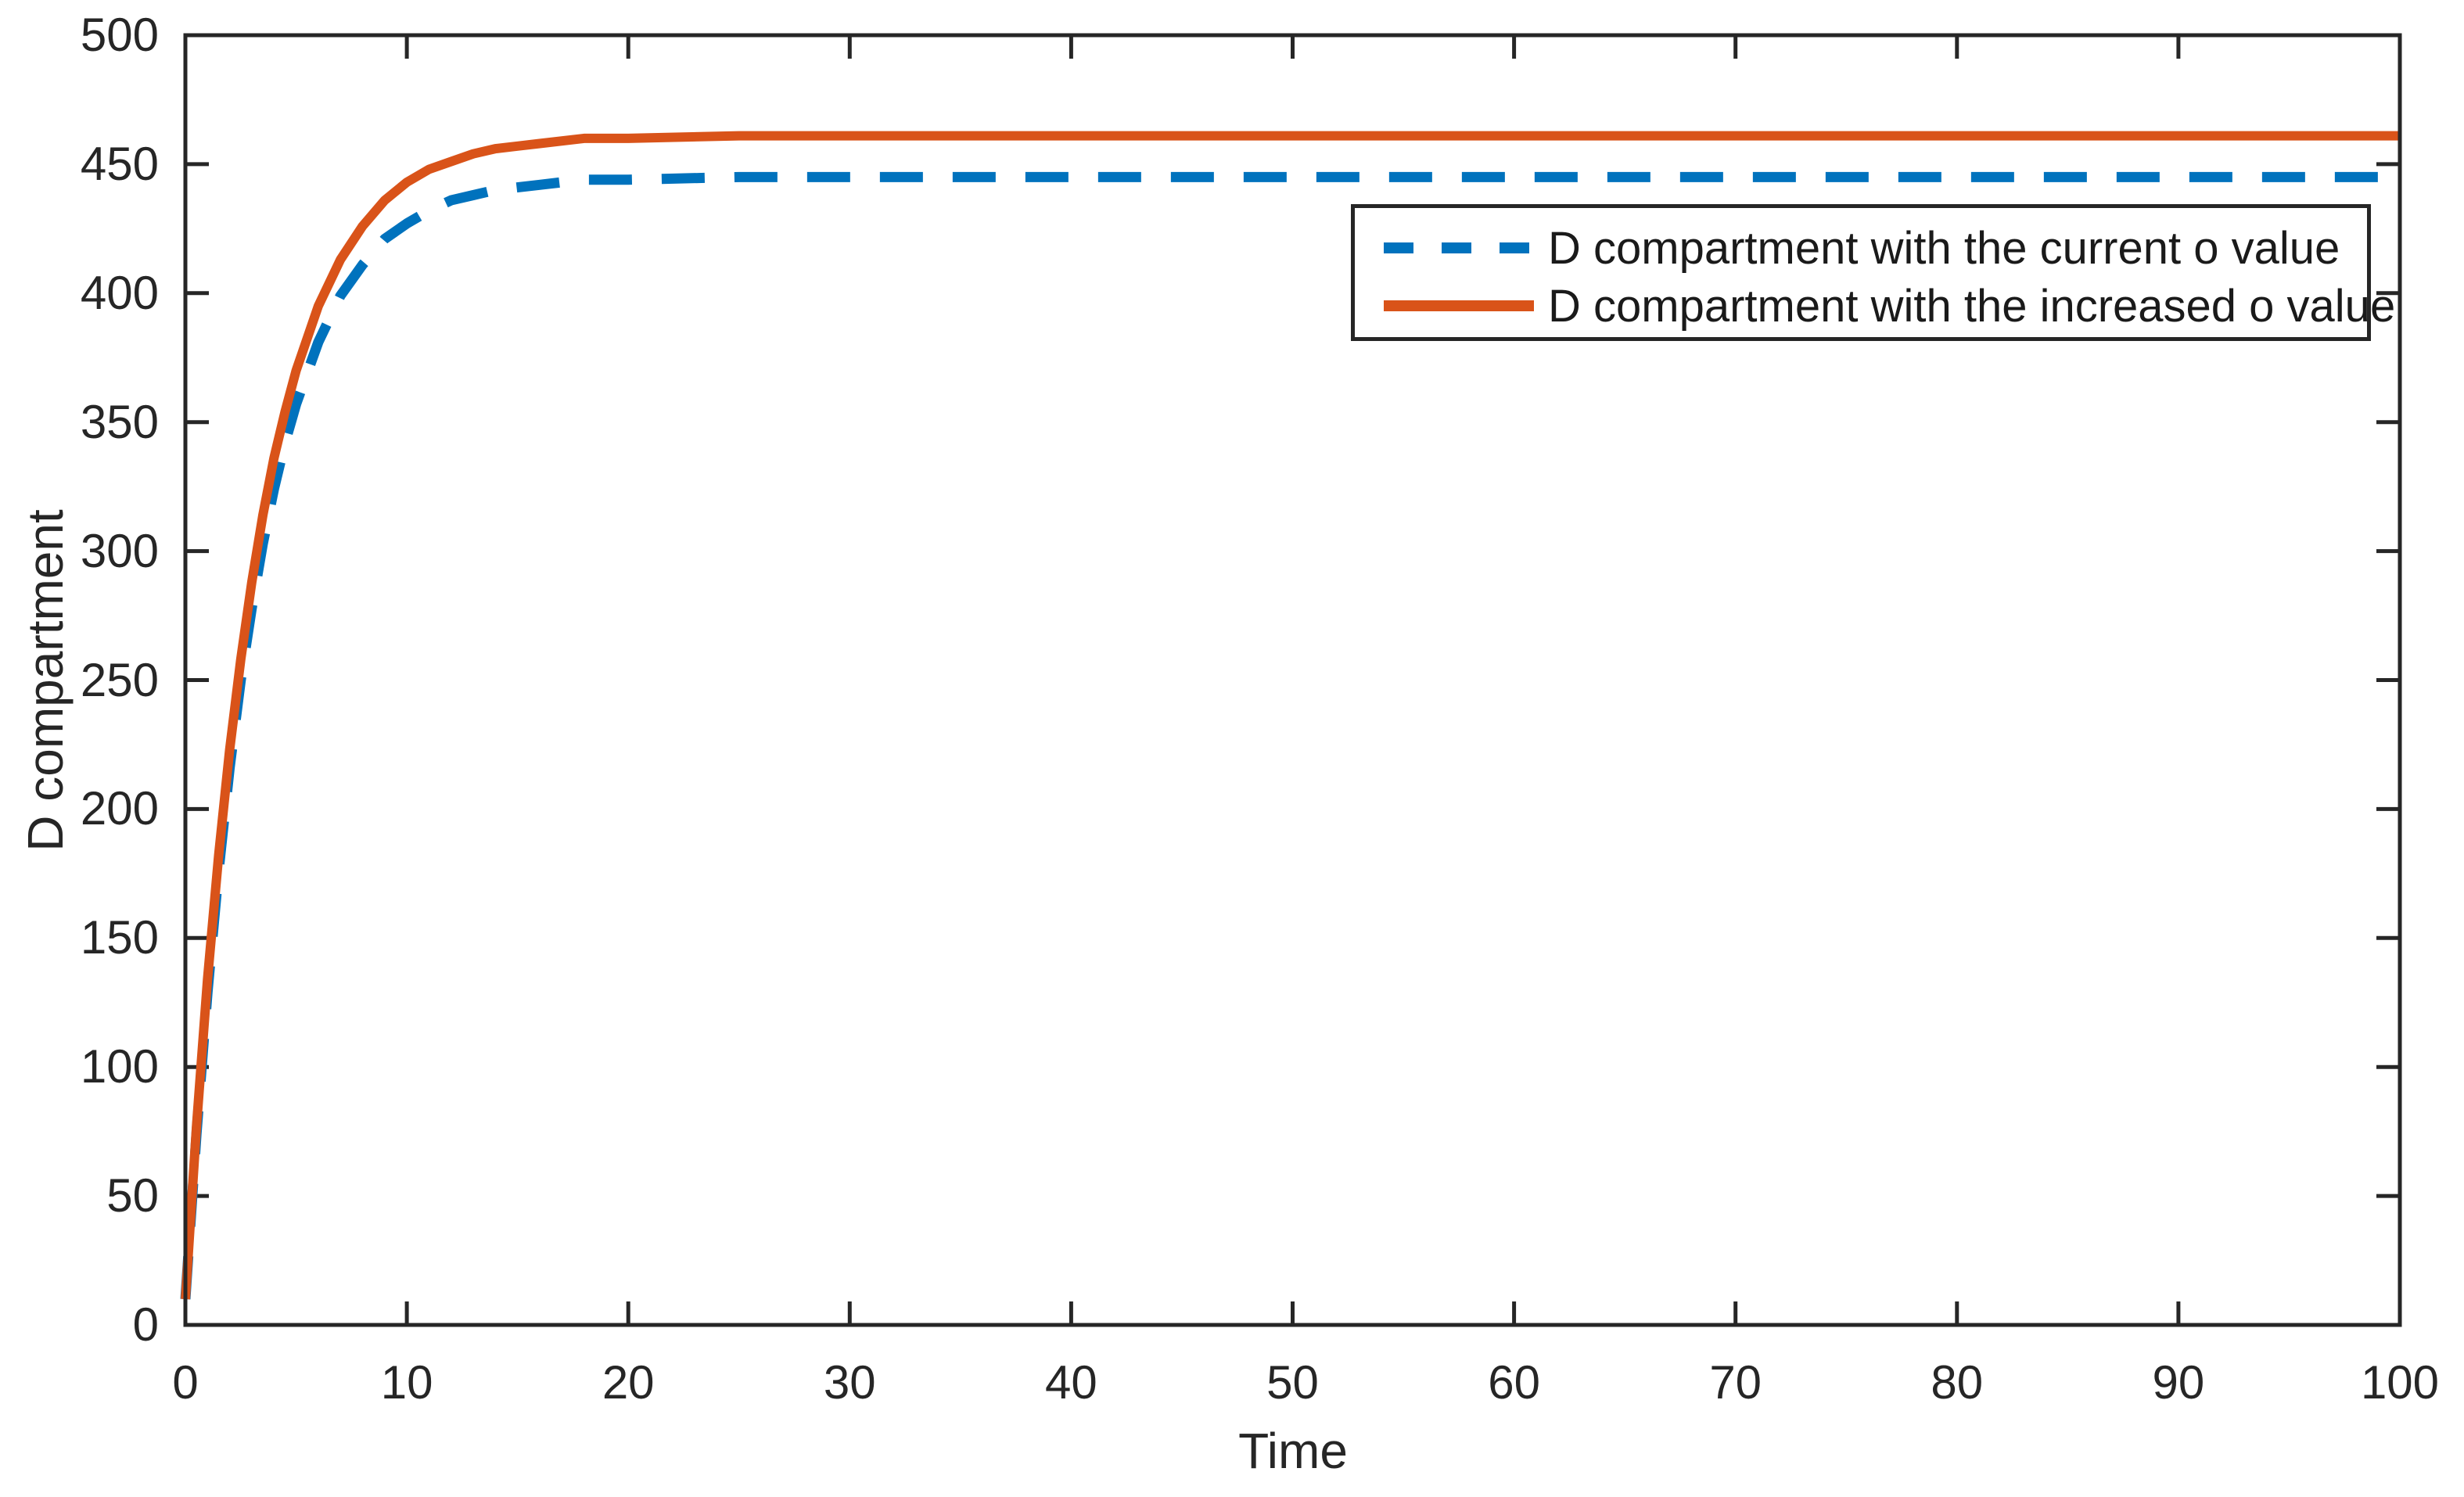 Image resolution: width=2464 pixels, height=1497 pixels. What do you see at coordinates (850, 1382) in the screenshot?
I see `x-tick-label: 30` at bounding box center [850, 1382].